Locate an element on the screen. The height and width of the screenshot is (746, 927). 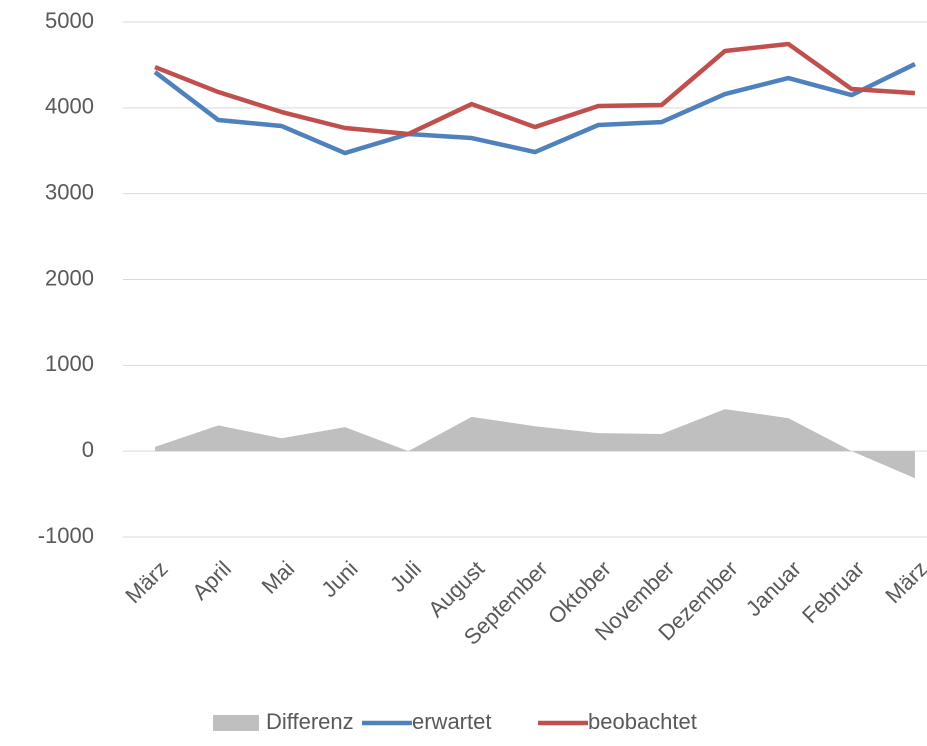
legend-item: beobachtet is located at coordinates (617, 721).